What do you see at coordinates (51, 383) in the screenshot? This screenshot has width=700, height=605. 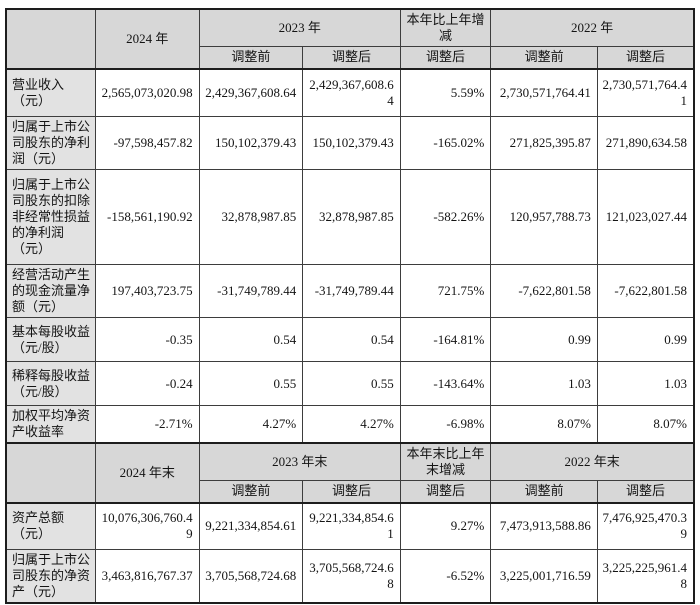 I see `row-label: 稀释每股收益（元/股）` at bounding box center [51, 383].